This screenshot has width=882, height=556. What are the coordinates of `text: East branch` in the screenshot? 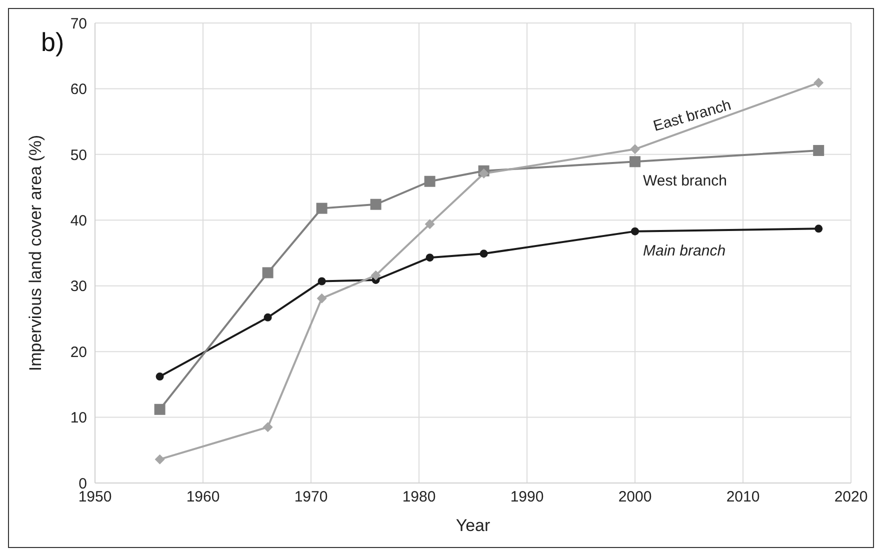 It's located at (692, 116).